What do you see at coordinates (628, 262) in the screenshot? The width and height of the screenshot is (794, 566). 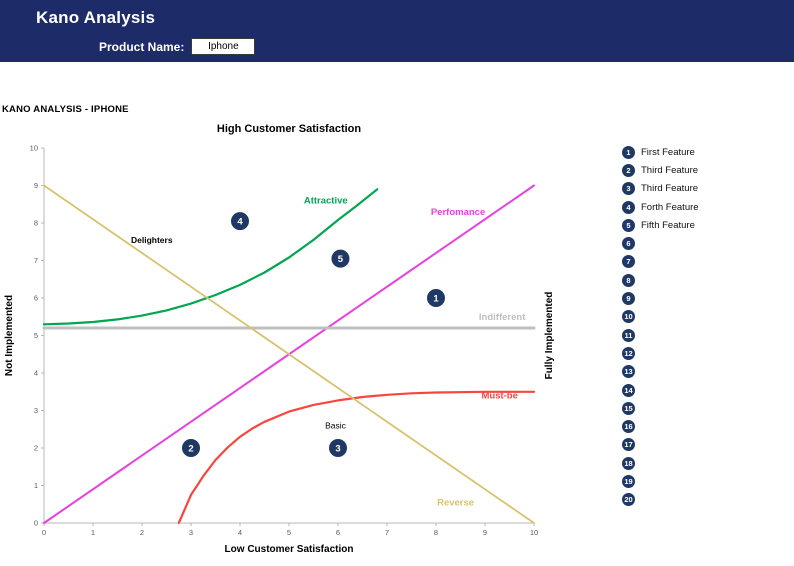 I see `legend-marker-7: 7` at bounding box center [628, 262].